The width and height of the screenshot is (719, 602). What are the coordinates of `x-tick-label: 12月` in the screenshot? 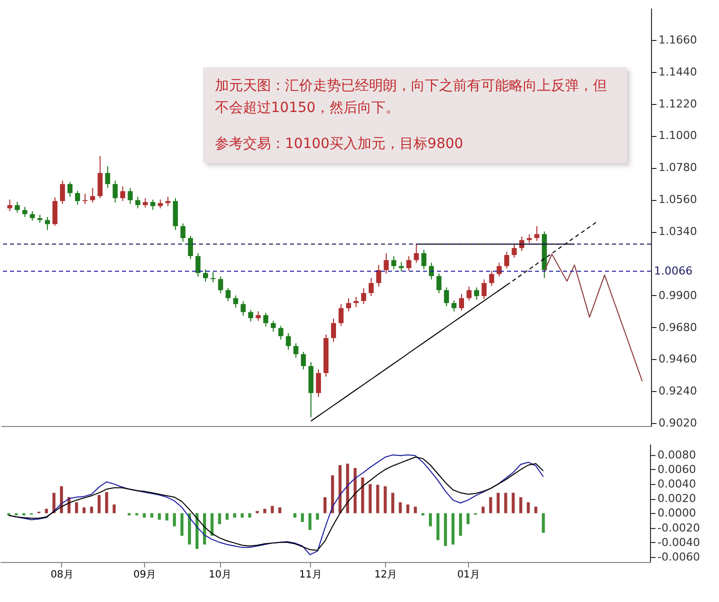 It's located at (386, 575).